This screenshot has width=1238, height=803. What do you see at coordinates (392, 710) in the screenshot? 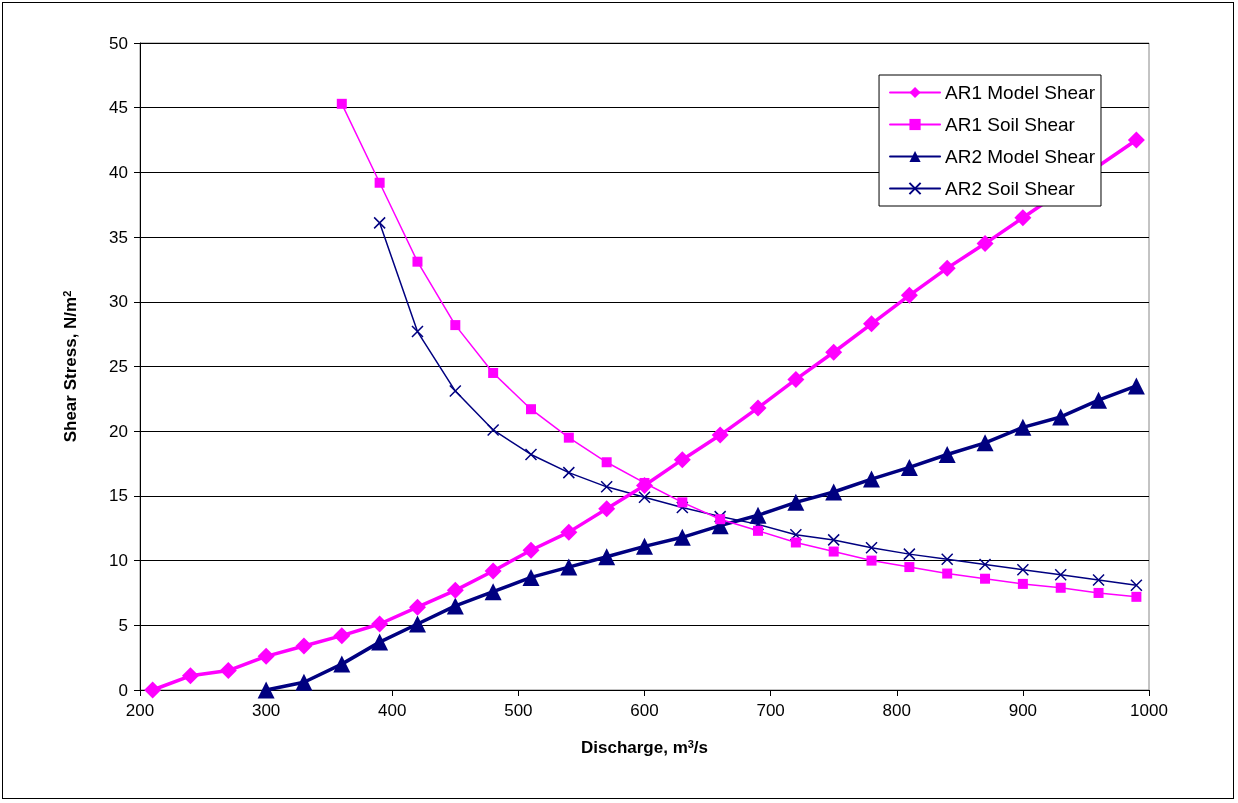
I see `x-tick-label: 400` at bounding box center [392, 710].